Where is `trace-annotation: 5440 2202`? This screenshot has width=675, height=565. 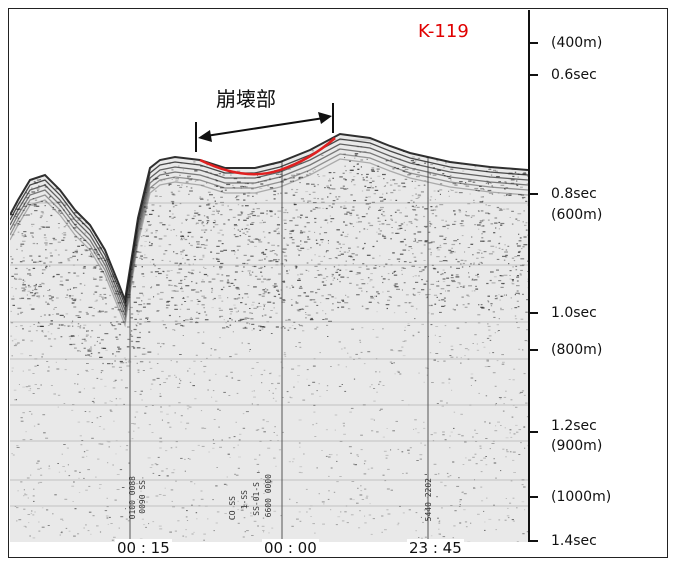 trace-annotation: 5440 2202 is located at coordinates (428, 500).